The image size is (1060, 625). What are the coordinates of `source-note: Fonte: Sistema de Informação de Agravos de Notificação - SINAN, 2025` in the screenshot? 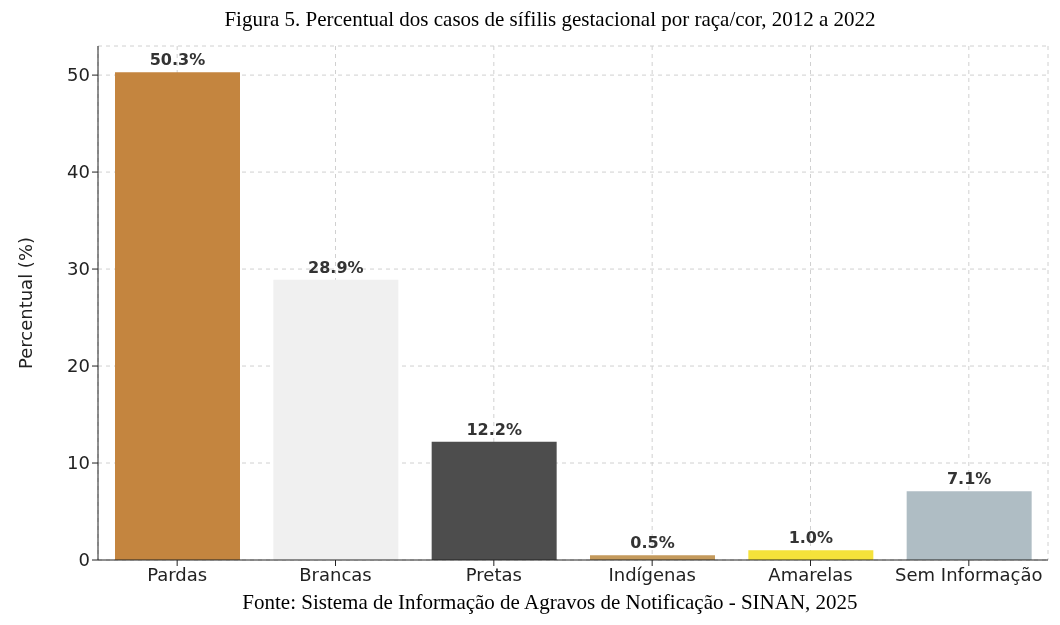 It's located at (550, 602).